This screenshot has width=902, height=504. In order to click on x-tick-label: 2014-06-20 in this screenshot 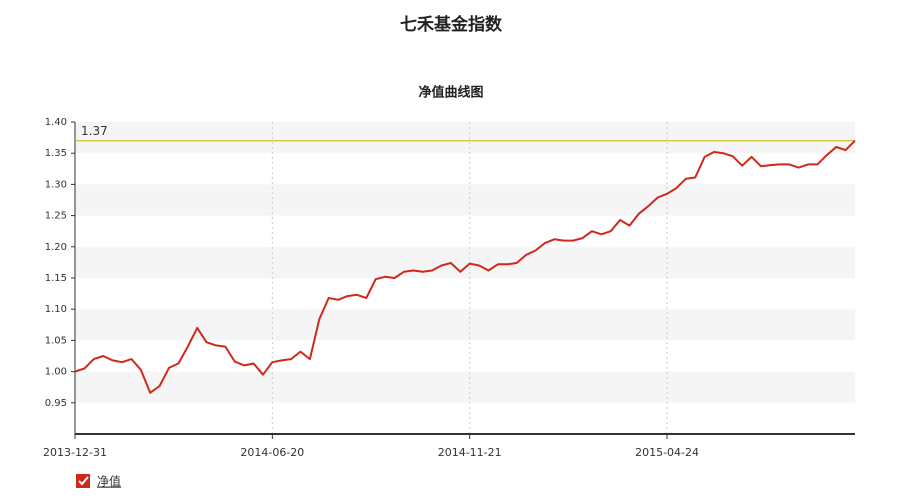, I will do `click(272, 452)`.